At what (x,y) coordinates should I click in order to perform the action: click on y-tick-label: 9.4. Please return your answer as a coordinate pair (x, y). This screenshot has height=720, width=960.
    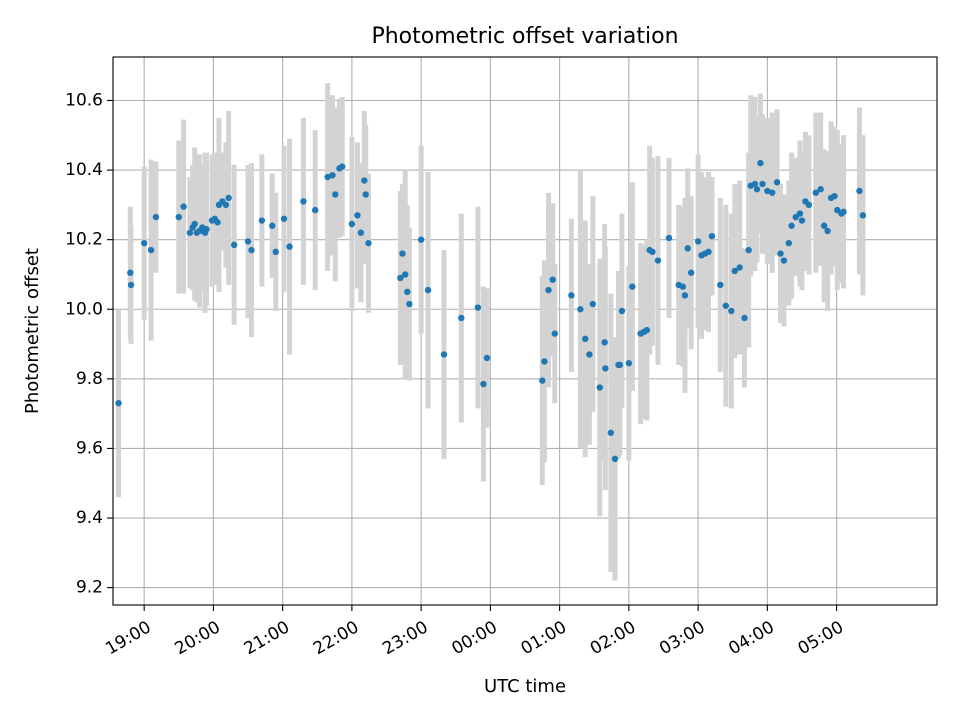
    Looking at the image, I should click on (89, 518).